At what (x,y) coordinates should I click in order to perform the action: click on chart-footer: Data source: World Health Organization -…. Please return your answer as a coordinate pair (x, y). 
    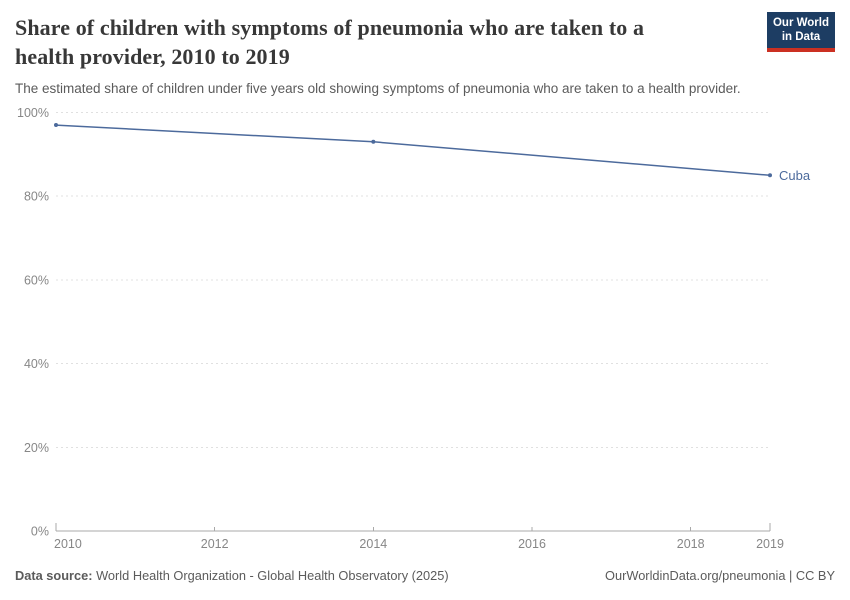
    Looking at the image, I should click on (425, 575).